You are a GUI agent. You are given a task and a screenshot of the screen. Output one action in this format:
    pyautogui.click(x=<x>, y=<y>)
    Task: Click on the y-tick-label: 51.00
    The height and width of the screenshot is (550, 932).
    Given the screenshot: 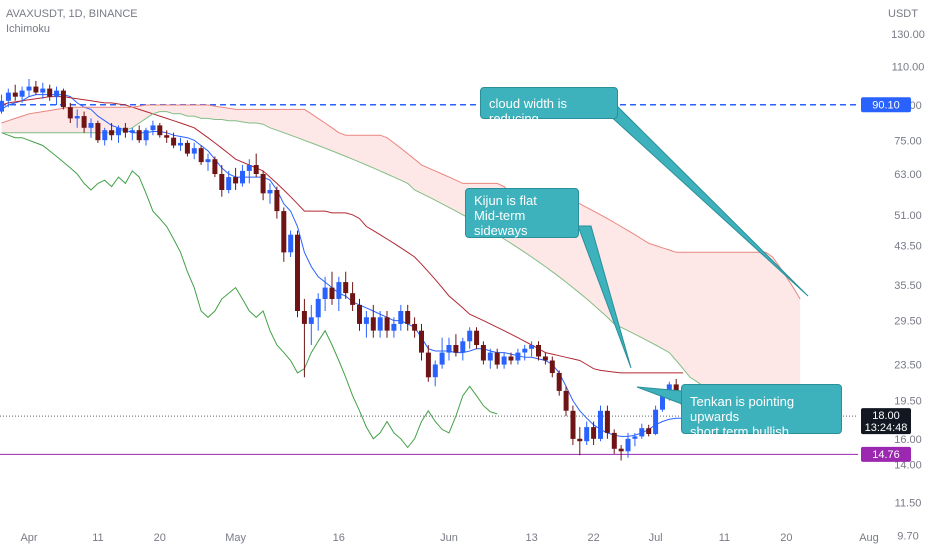 What is the action you would take?
    pyautogui.click(x=908, y=216)
    